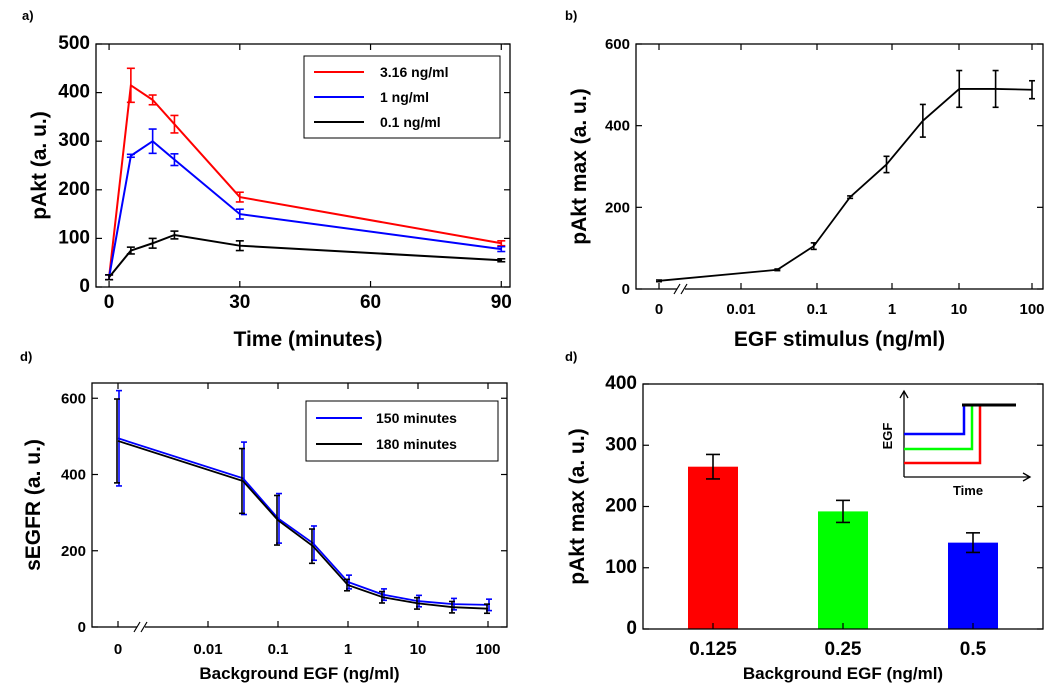 The image size is (1052, 691). Describe the element at coordinates (968, 490) in the screenshot. I see `panel-d-inset-xlabel: Time` at that location.